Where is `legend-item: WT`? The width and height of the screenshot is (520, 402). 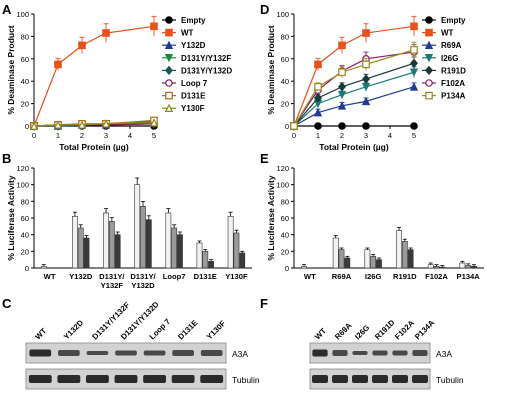 legend-item: WT is located at coordinates (178, 33).